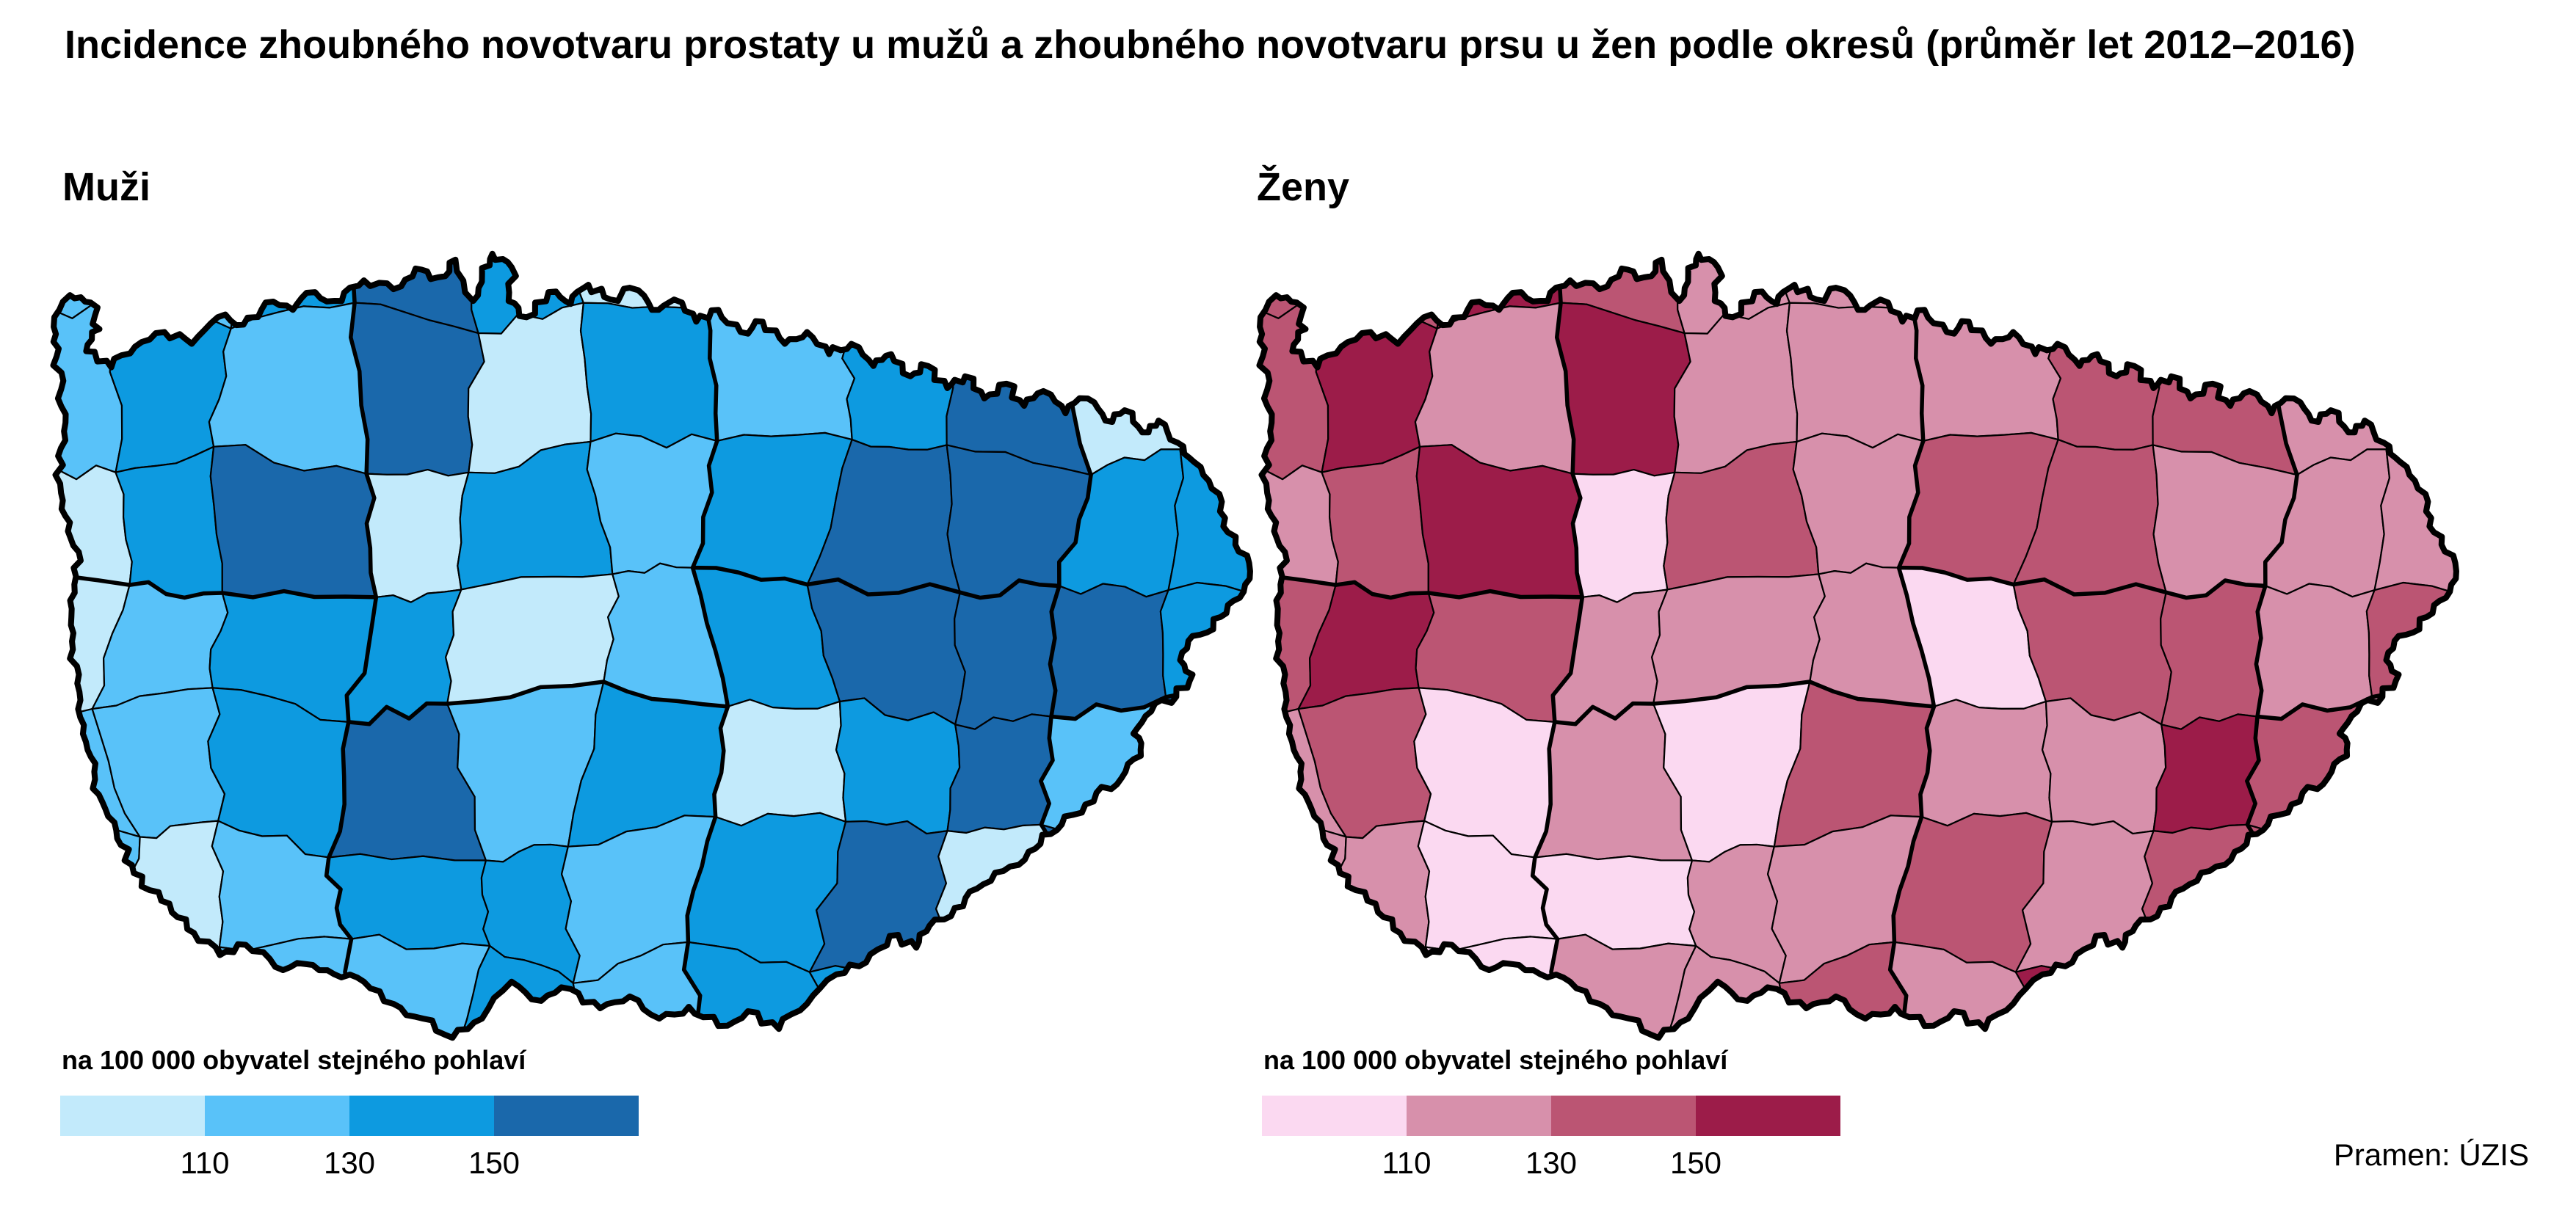 Image resolution: width=2576 pixels, height=1213 pixels. Describe the element at coordinates (294, 1060) in the screenshot. I see `legend-title-muzi: na 100 000 obyvatel stejného pohlaví` at that location.